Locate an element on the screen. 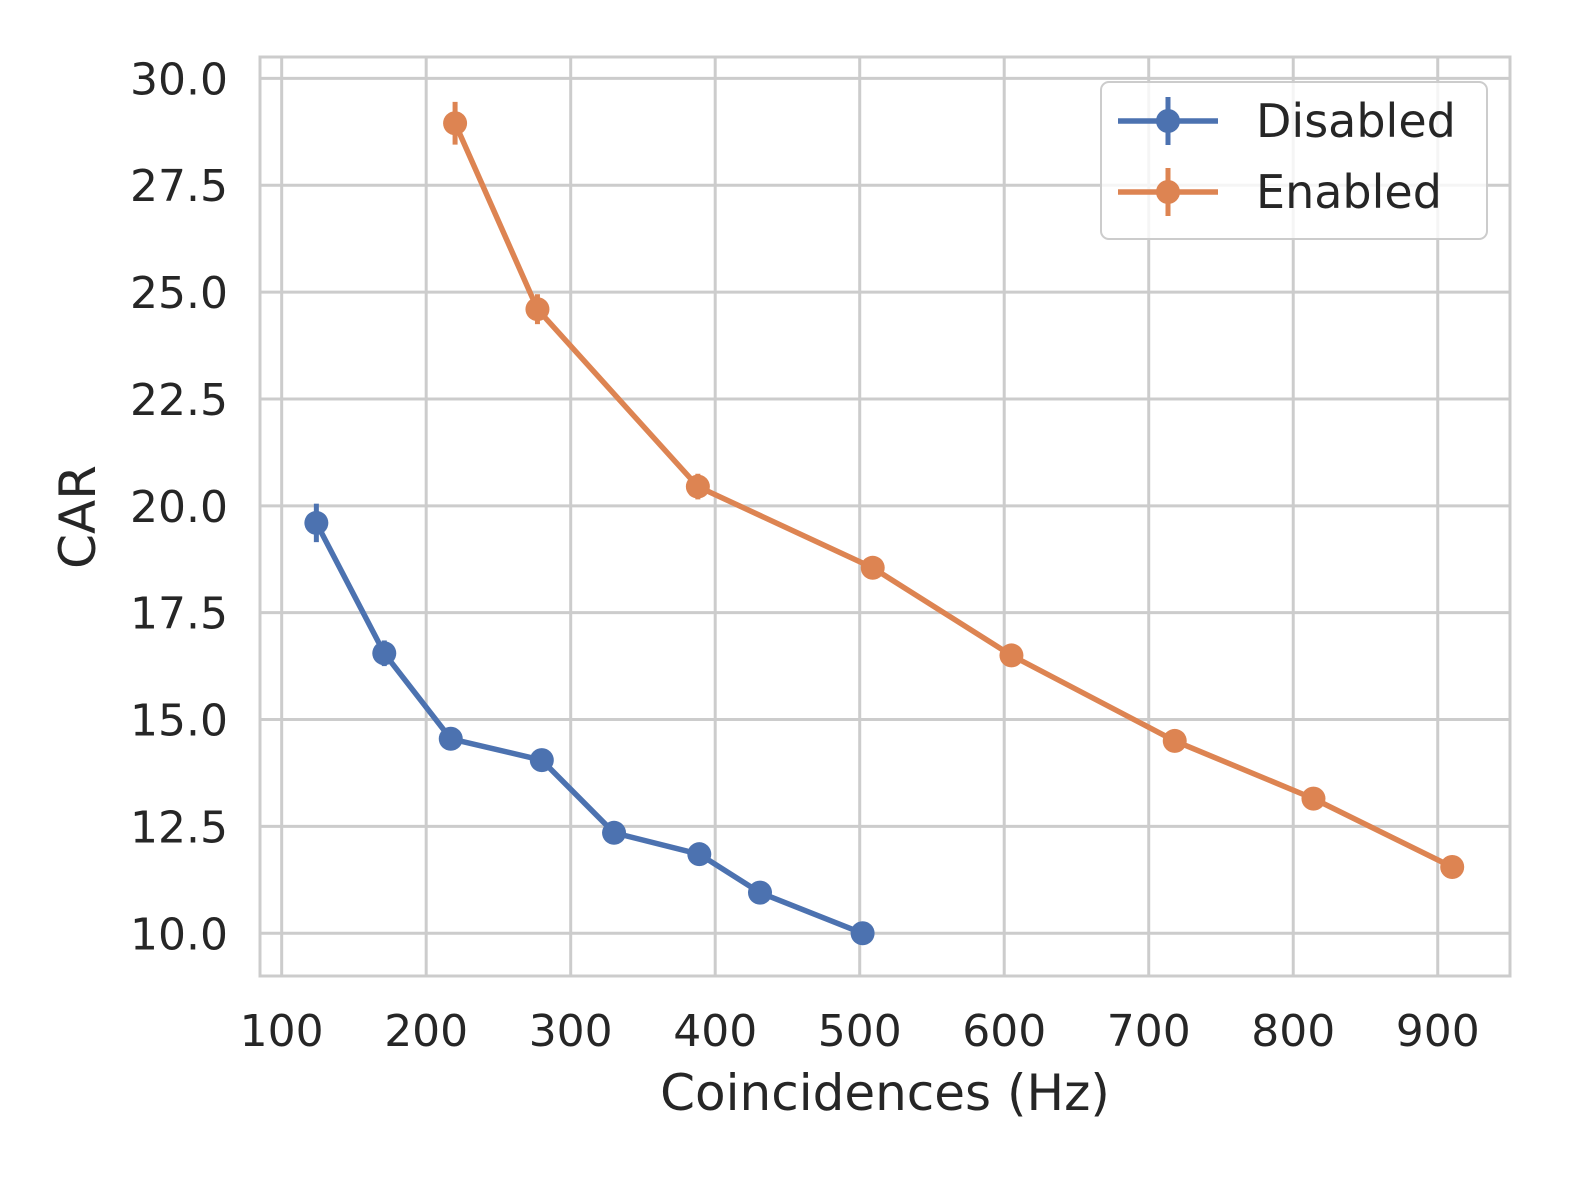  legend-label: Disabled is located at coordinates (1356, 121).